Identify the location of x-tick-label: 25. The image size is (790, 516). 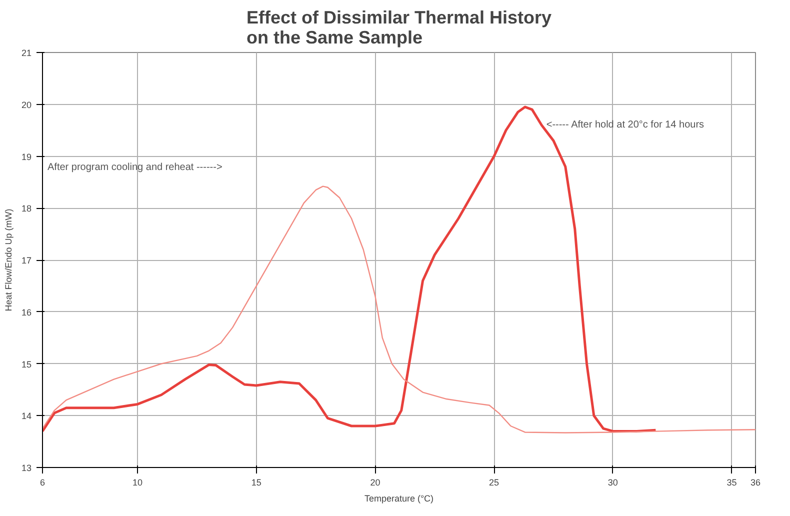
(494, 483).